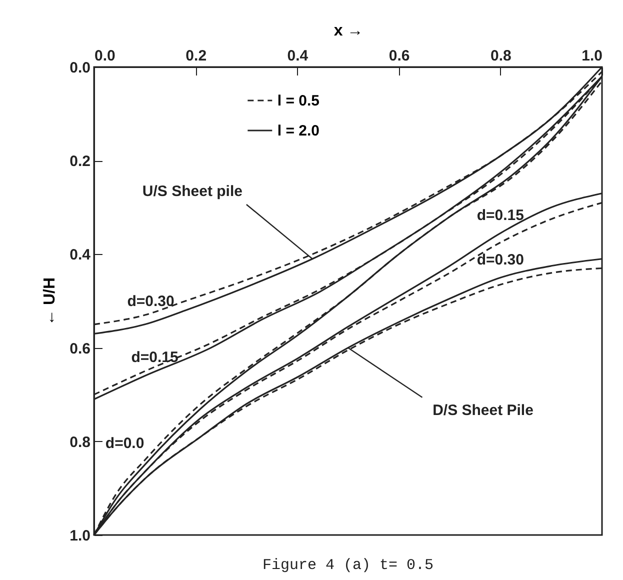  What do you see at coordinates (80, 536) in the screenshot?
I see `y-tick-label: 1.0` at bounding box center [80, 536].